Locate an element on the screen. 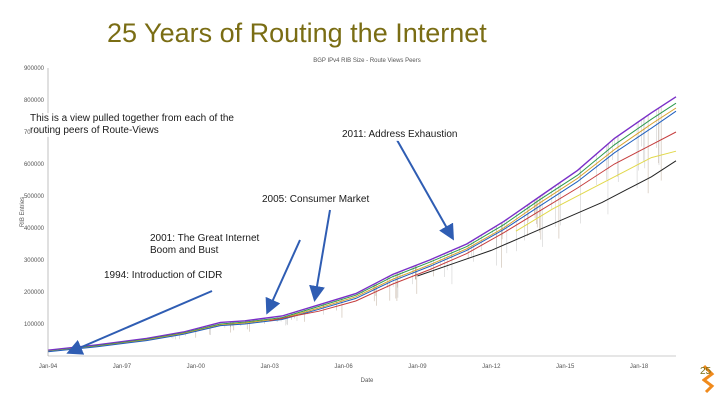 Image resolution: width=720 pixels, height=405 pixels. x-tick-label: Jan-00 is located at coordinates (196, 367).